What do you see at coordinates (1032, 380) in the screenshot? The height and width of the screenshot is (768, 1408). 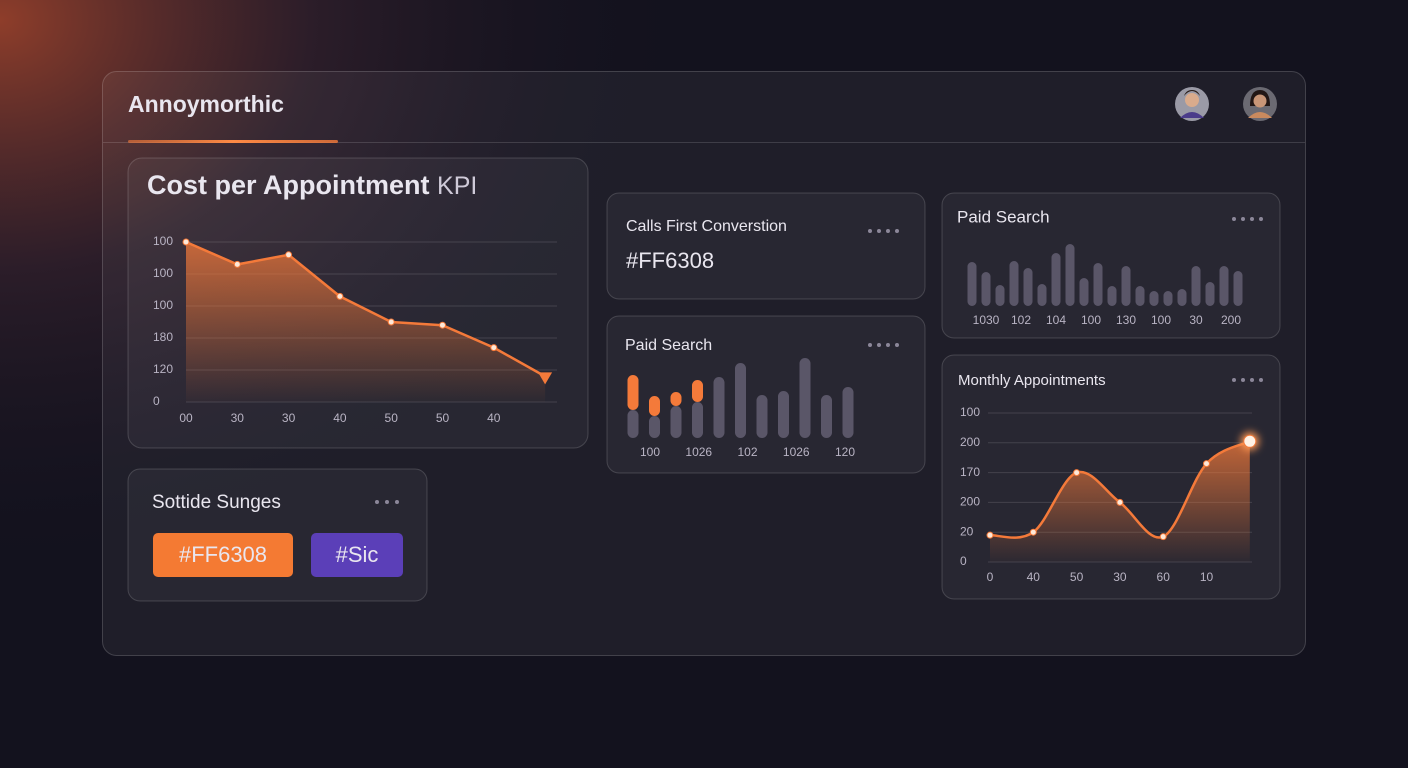 I see `card-title: Monthly Appointments` at bounding box center [1032, 380].